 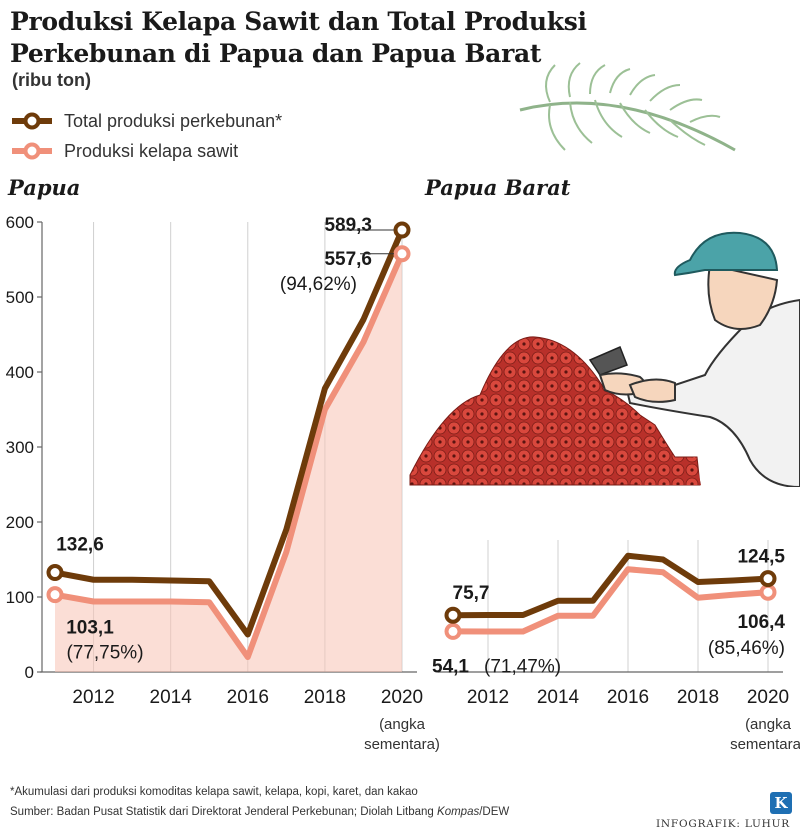 I want to click on data-label: 589,3, so click(x=348, y=225).